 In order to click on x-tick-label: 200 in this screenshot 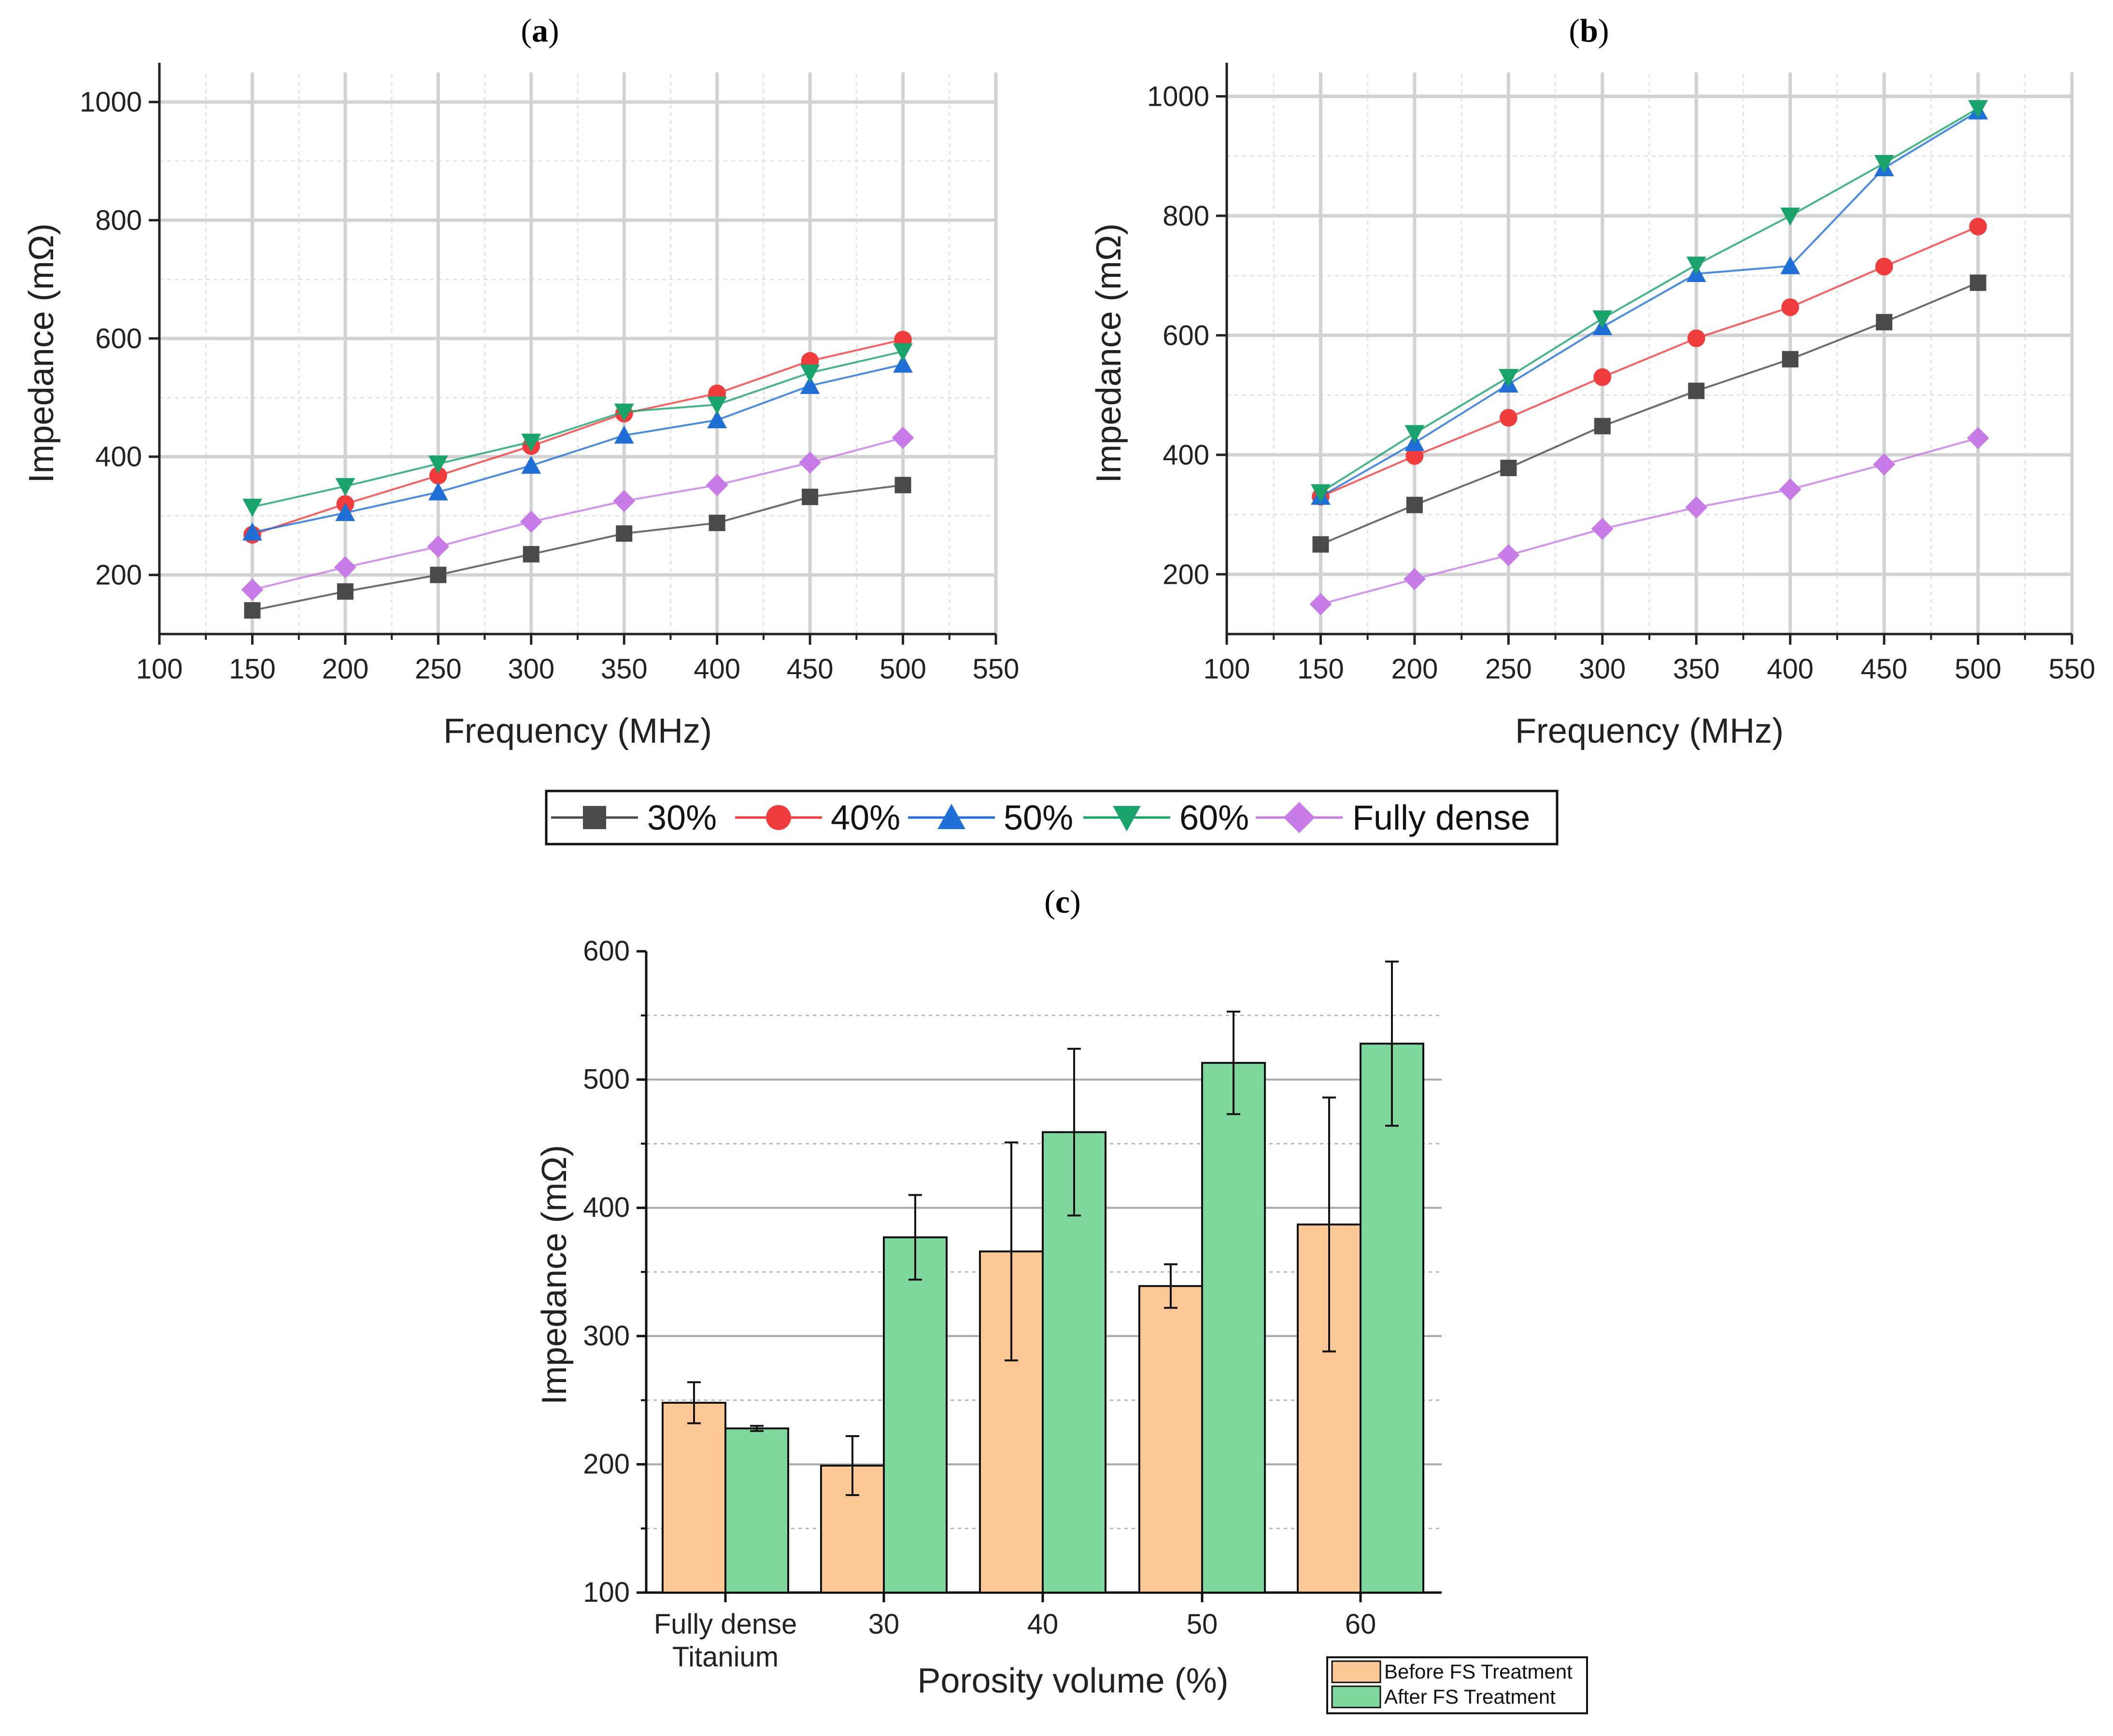, I will do `click(345, 669)`.